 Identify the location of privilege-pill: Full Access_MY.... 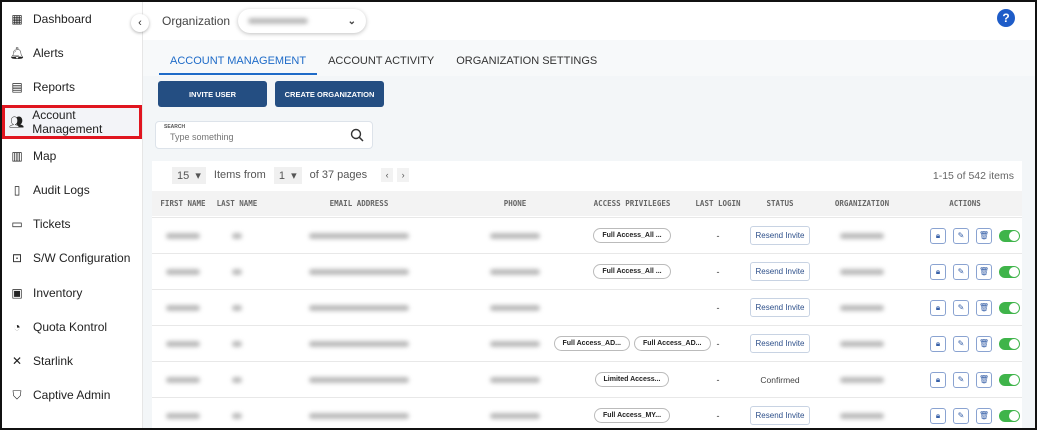
(632, 415).